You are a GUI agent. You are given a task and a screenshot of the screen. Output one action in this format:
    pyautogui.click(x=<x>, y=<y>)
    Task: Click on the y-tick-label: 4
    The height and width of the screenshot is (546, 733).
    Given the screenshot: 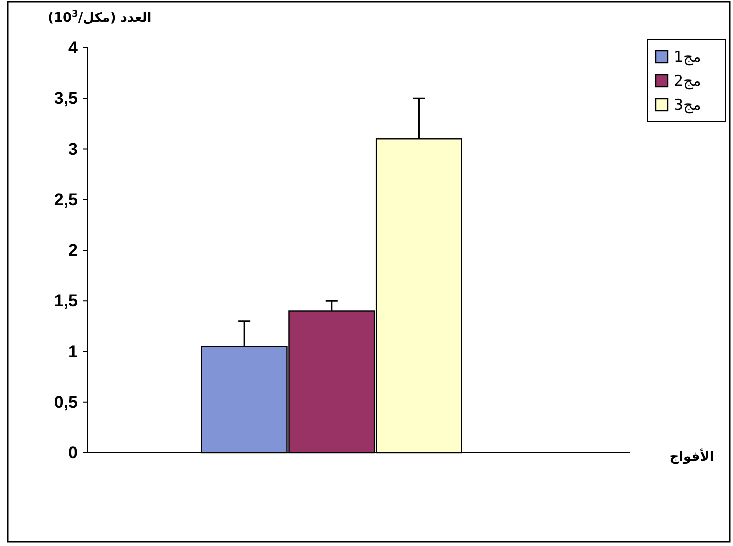 What is the action you would take?
    pyautogui.click(x=73, y=48)
    